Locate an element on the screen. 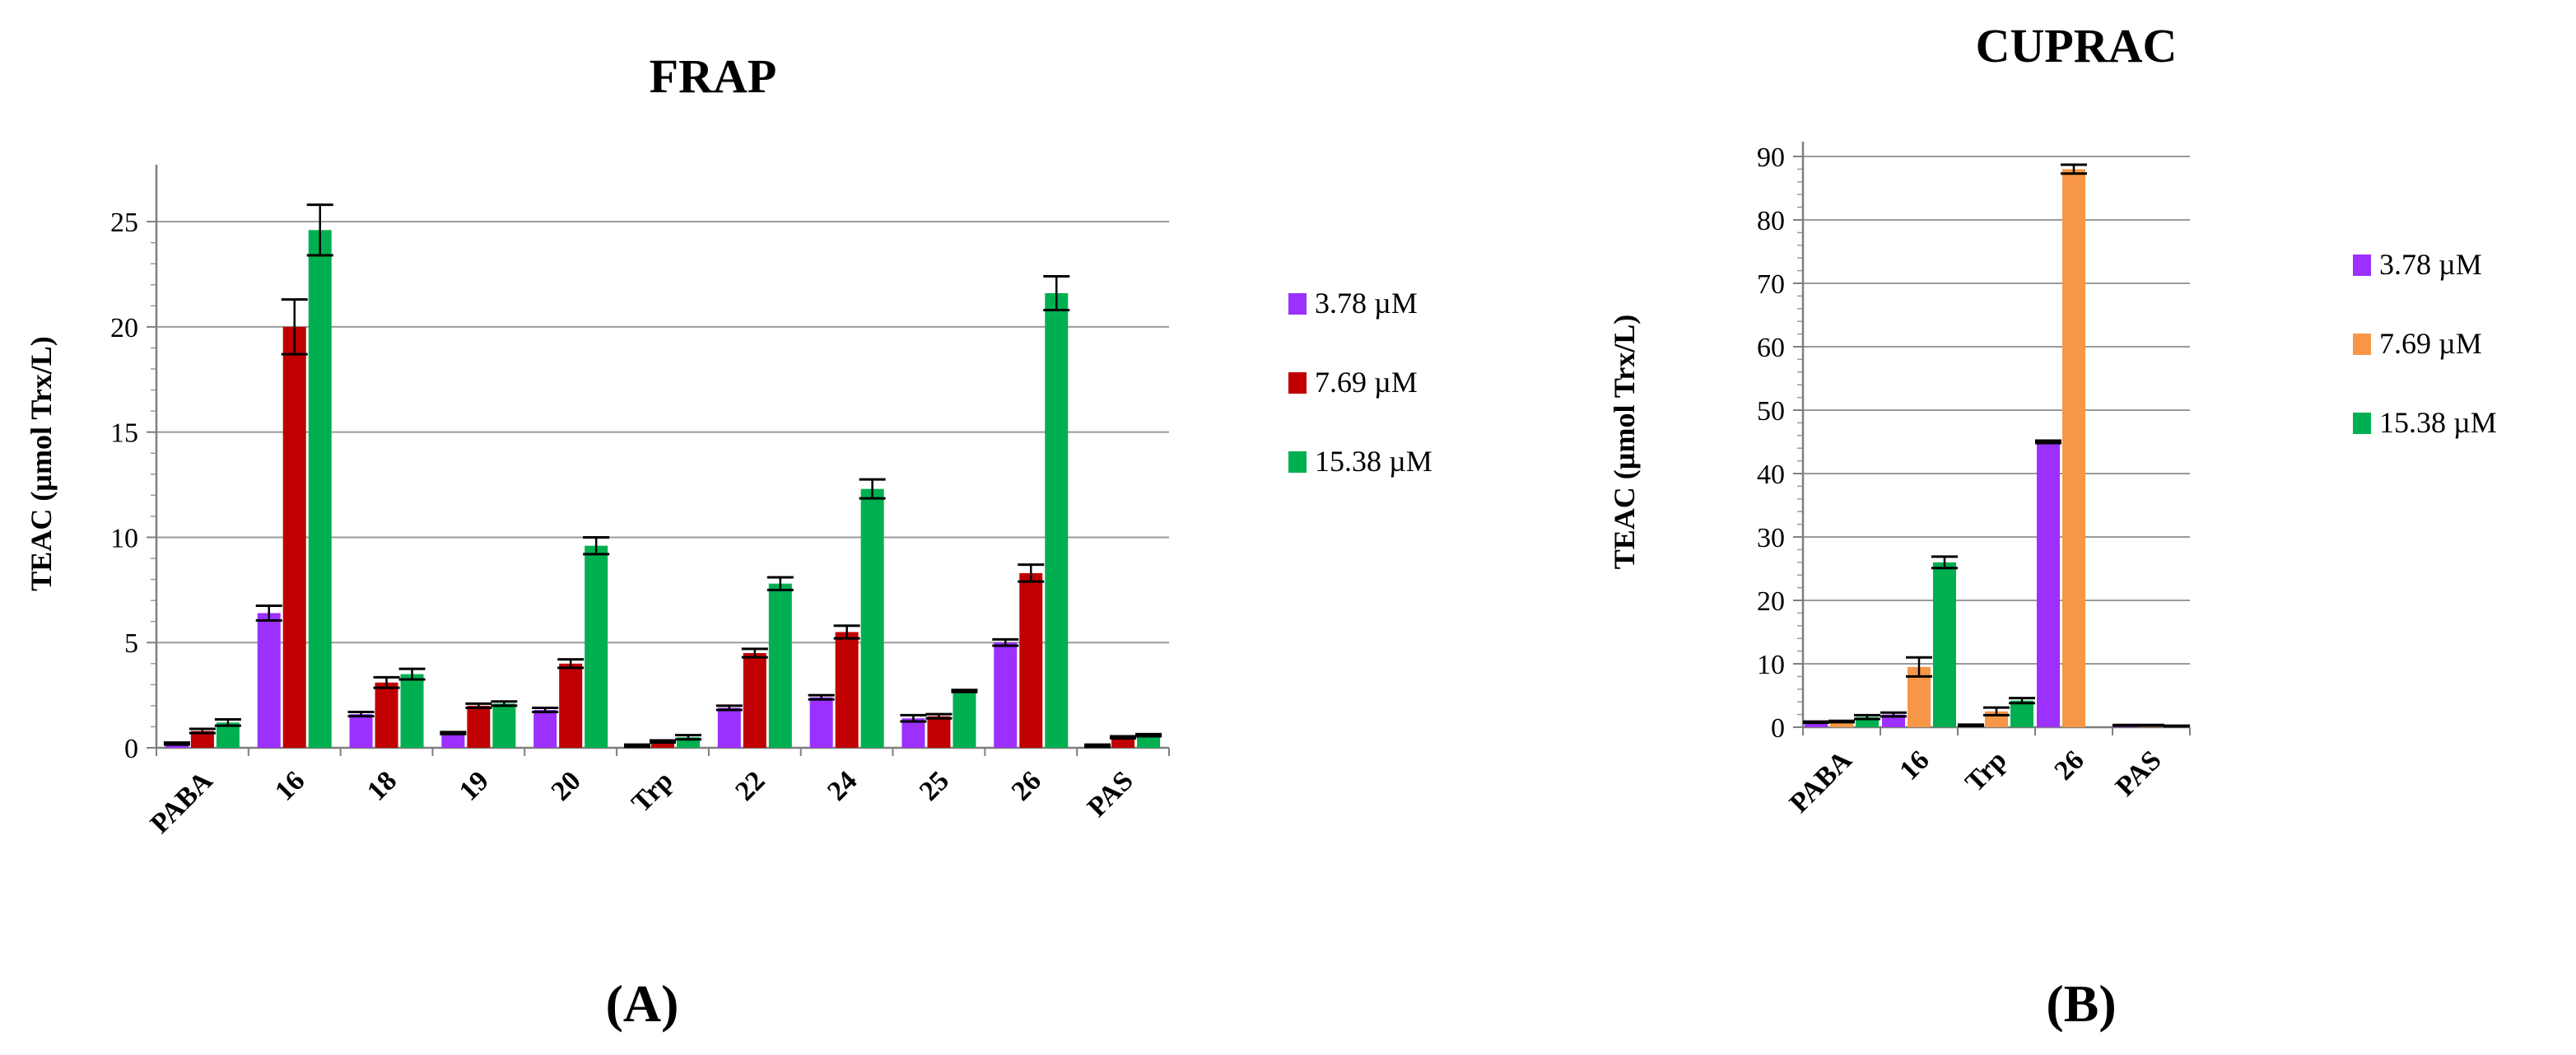  bar-PABA-series1 is located at coordinates (1817, 724).